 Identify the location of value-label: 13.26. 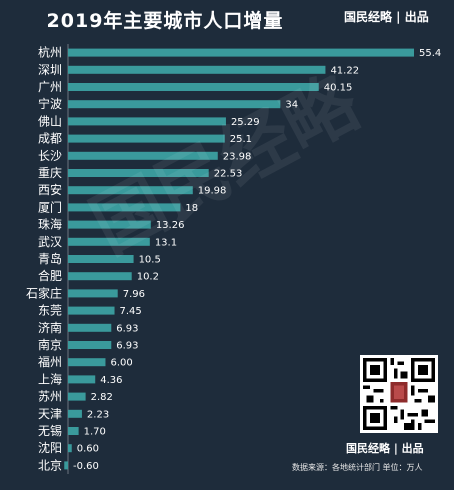
(170, 225).